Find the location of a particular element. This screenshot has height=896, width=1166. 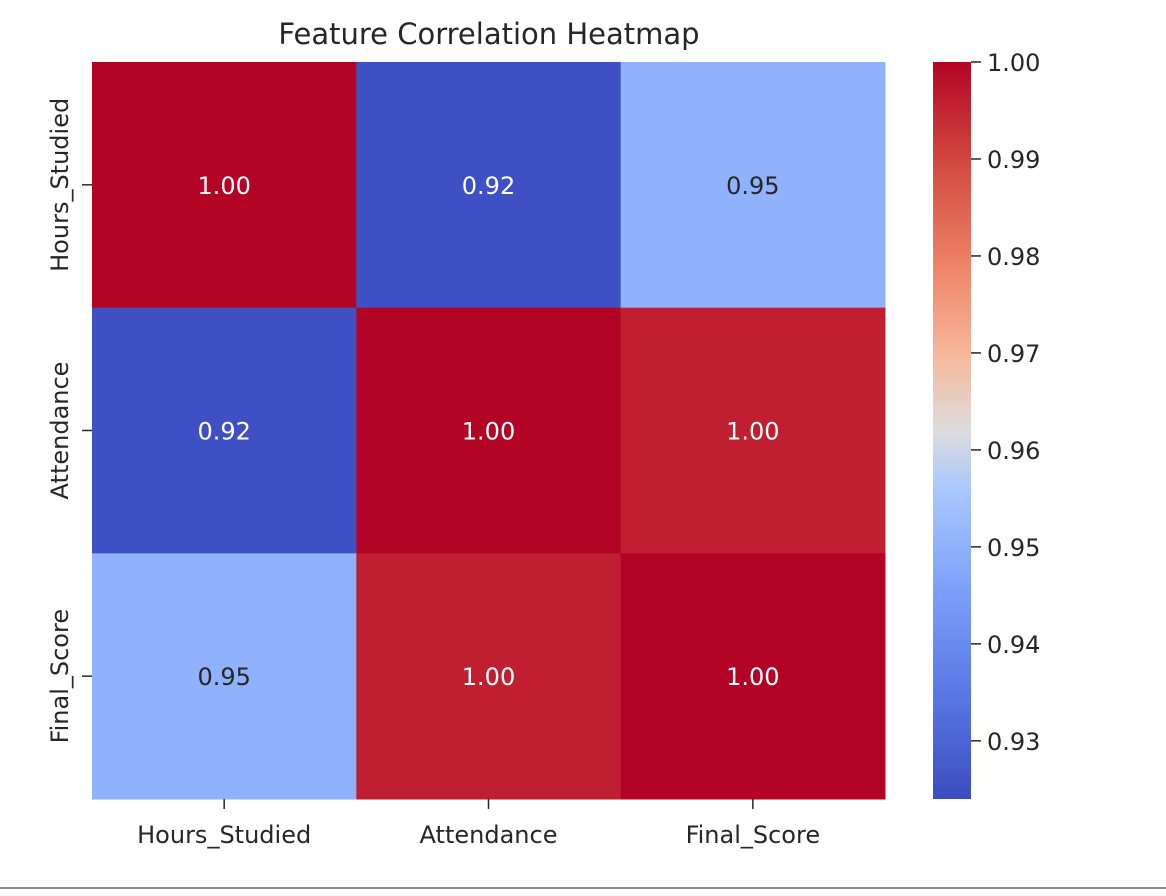

heatmap-cell-r2-c0 is located at coordinates (224, 676).